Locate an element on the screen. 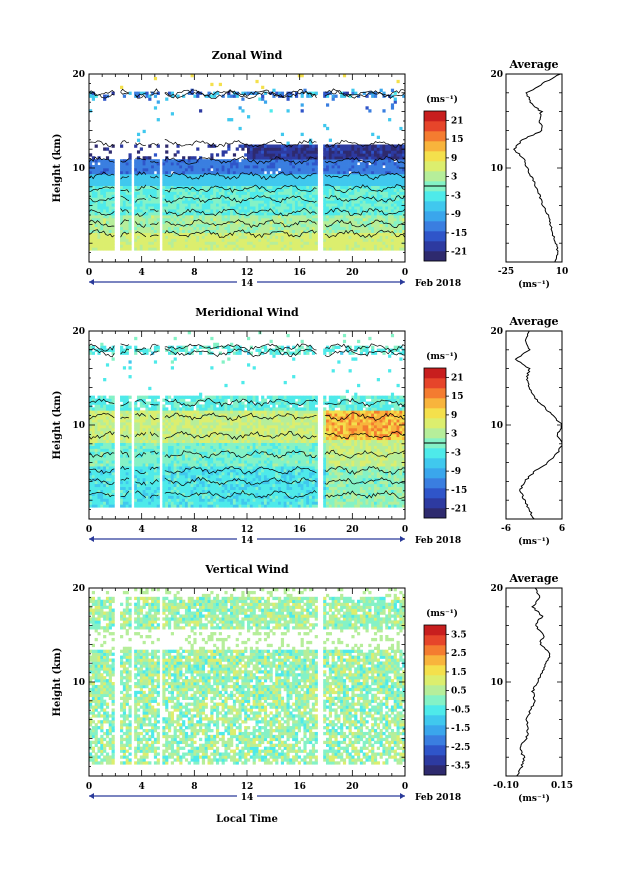 Image resolution: width=620 pixels, height=873 pixels. zonal-colorbar-tick-label: -21 is located at coordinates (459, 253).